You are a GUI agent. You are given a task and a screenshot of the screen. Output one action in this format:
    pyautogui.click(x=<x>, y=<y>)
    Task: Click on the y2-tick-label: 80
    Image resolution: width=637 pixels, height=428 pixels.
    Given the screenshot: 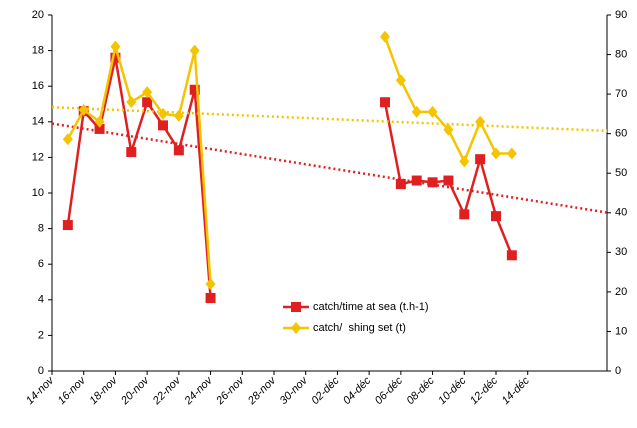 What is the action you would take?
    pyautogui.click(x=621, y=54)
    